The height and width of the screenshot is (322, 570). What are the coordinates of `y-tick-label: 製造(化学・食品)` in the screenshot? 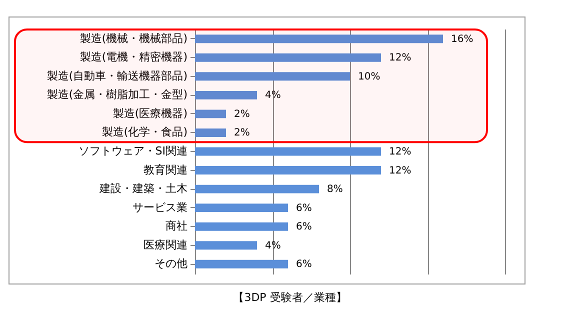 It's located at (145, 132).